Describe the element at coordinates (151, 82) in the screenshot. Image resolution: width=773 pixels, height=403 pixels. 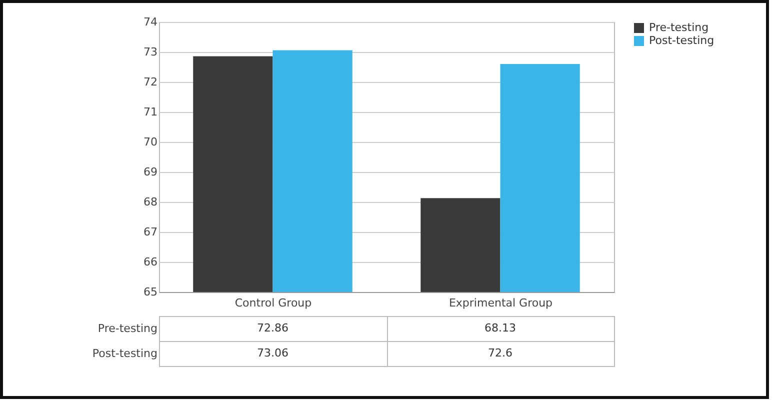
I see `y-tick-label: 72` at that location.